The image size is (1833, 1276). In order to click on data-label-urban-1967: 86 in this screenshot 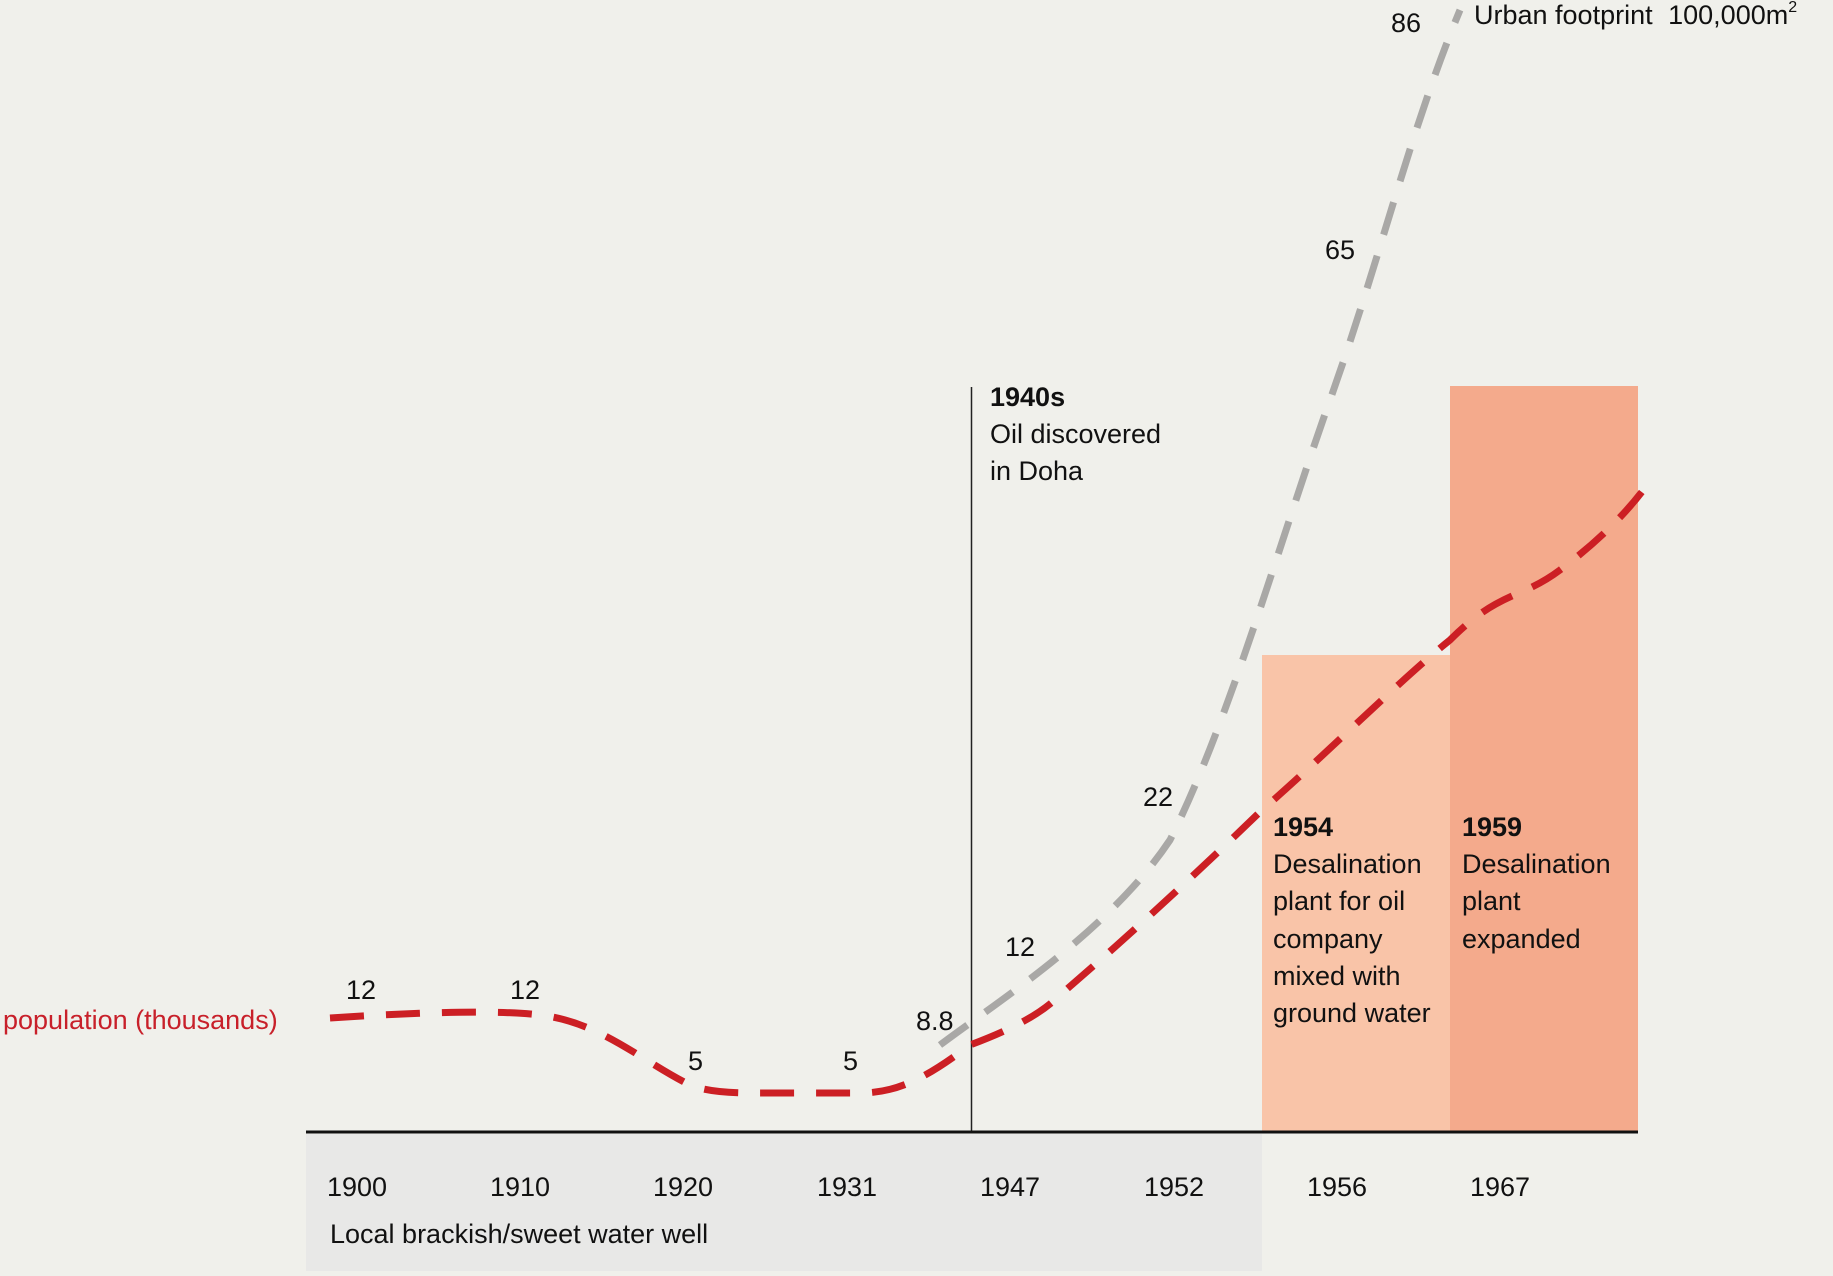, I will do `click(1406, 23)`.